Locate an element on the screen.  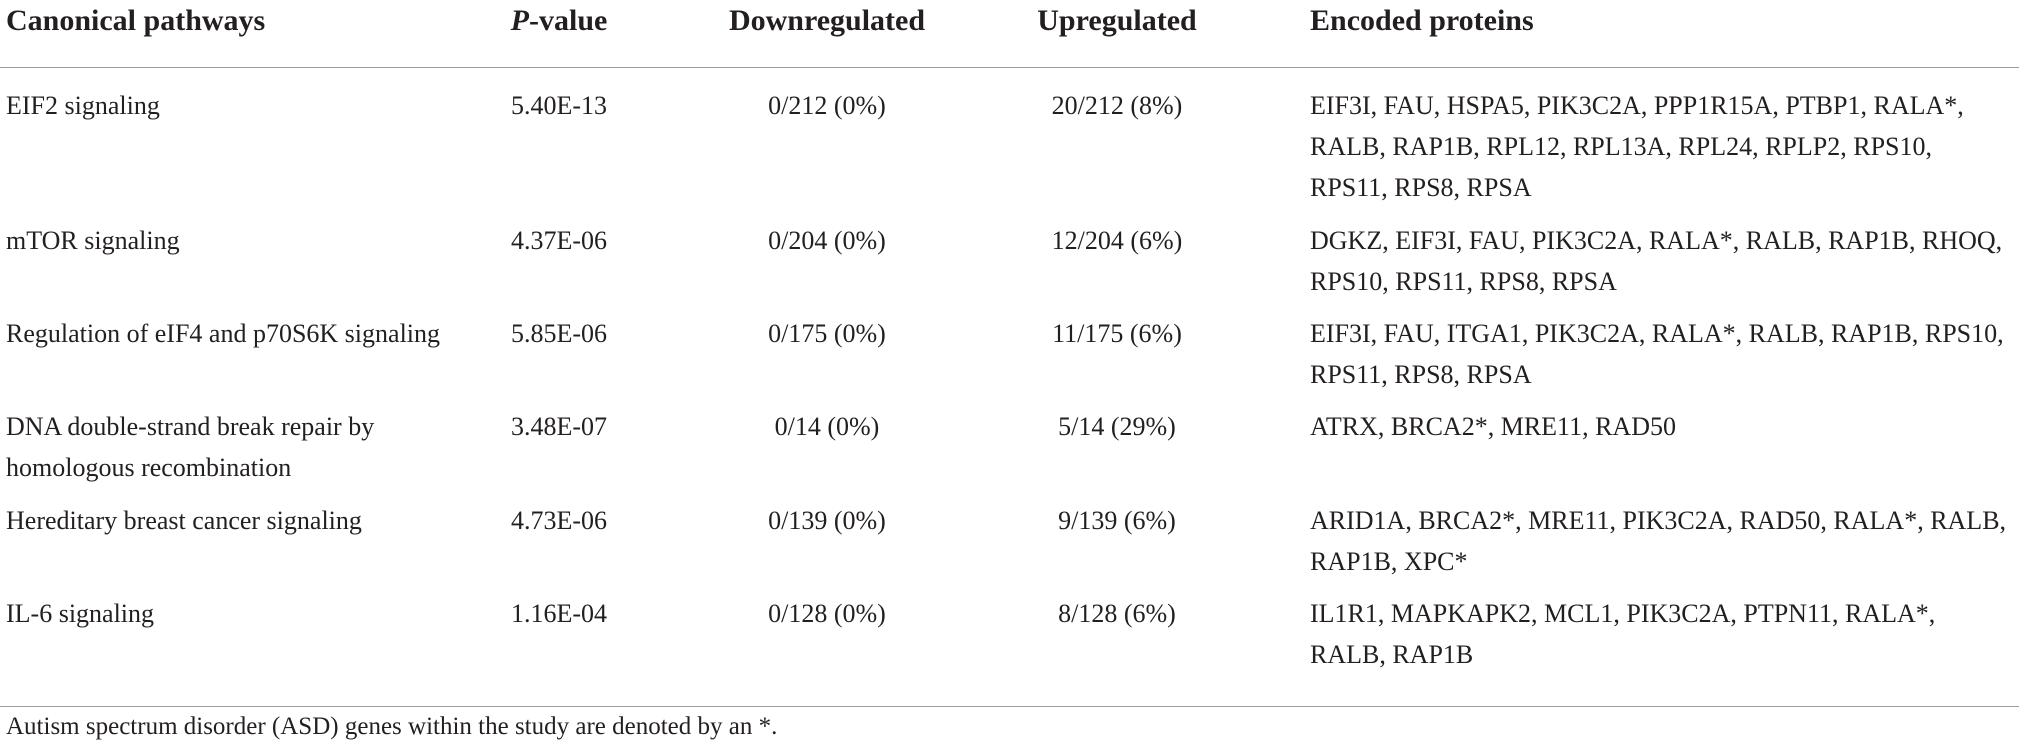
cell-upregulated: 8/128 (6%) is located at coordinates (1159, 650).